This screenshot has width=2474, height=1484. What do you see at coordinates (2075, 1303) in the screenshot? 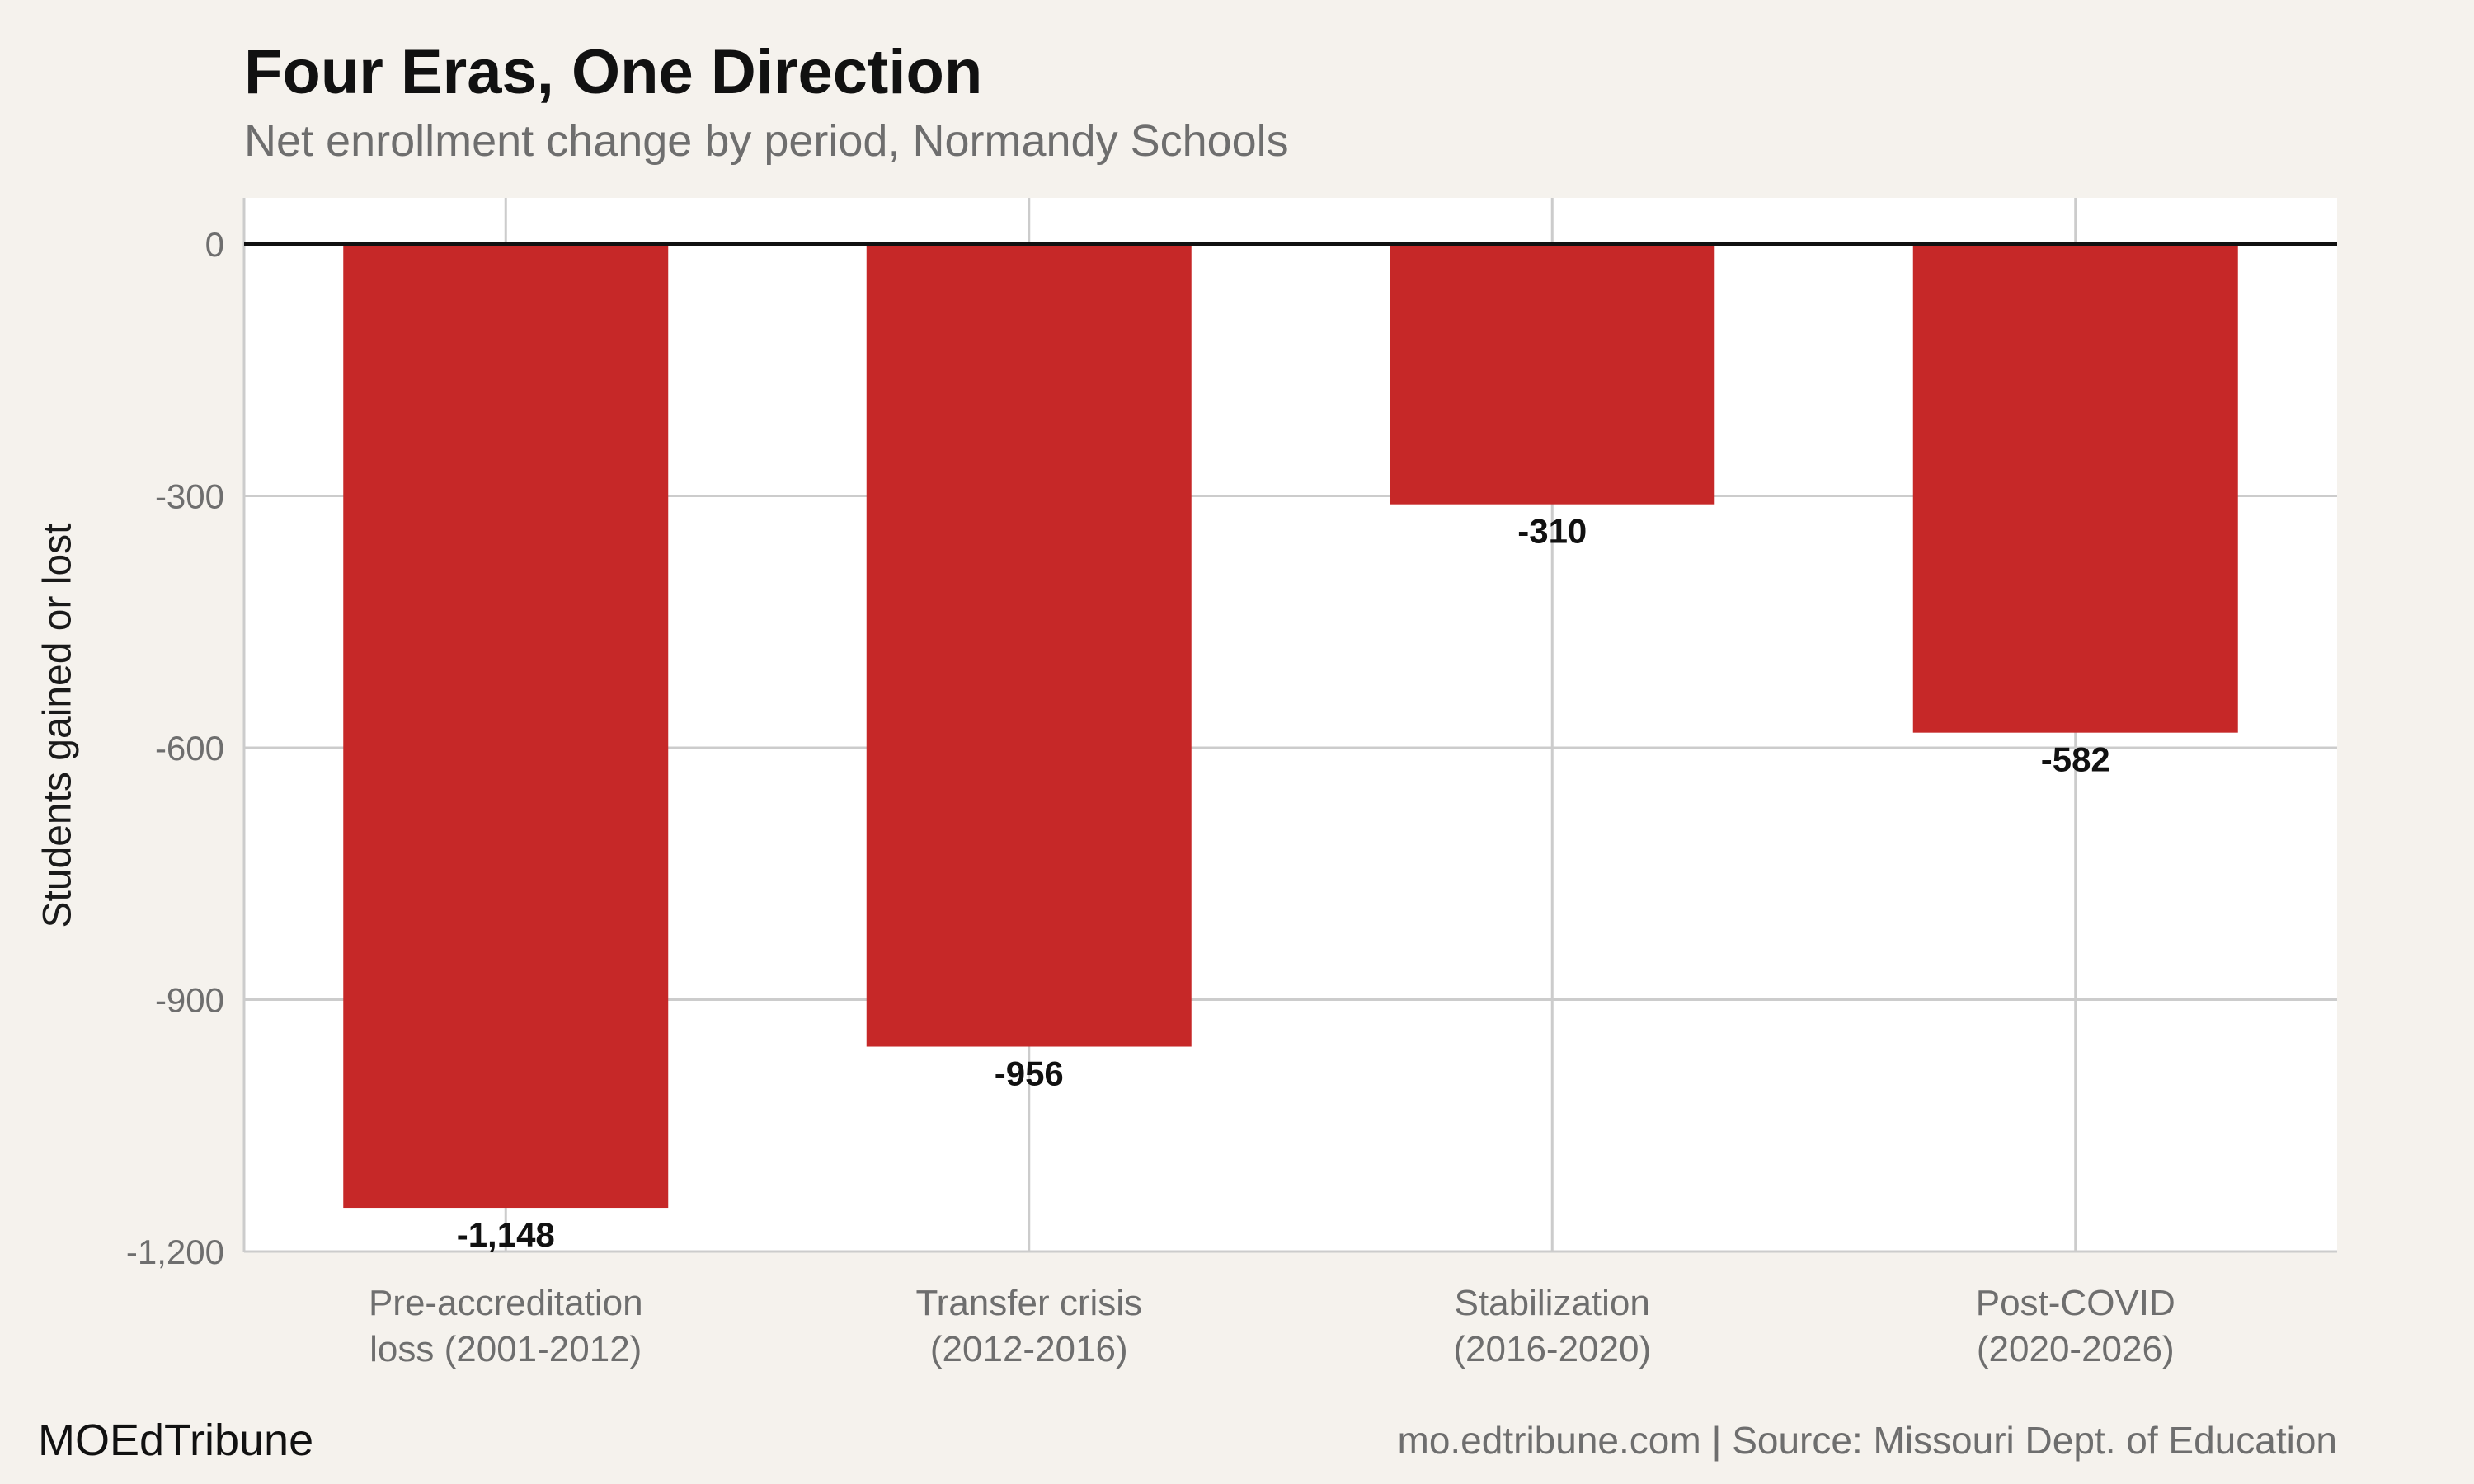
I see `x-tick-label: Post-COVID` at bounding box center [2075, 1303].